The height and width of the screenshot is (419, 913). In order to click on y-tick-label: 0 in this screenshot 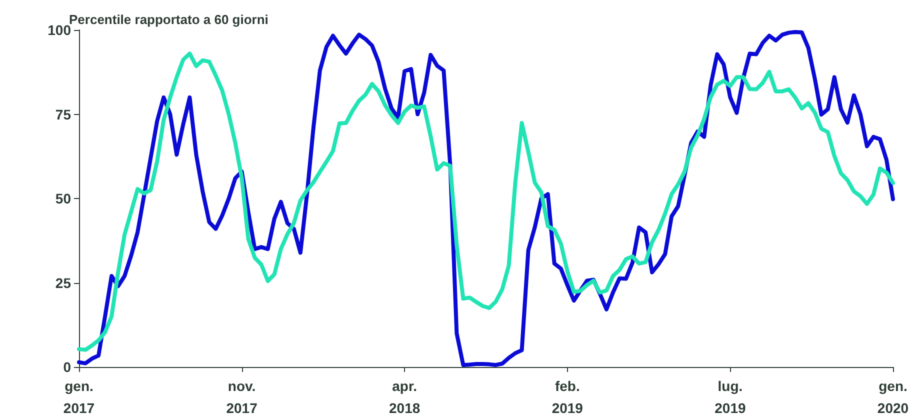, I will do `click(67, 367)`.